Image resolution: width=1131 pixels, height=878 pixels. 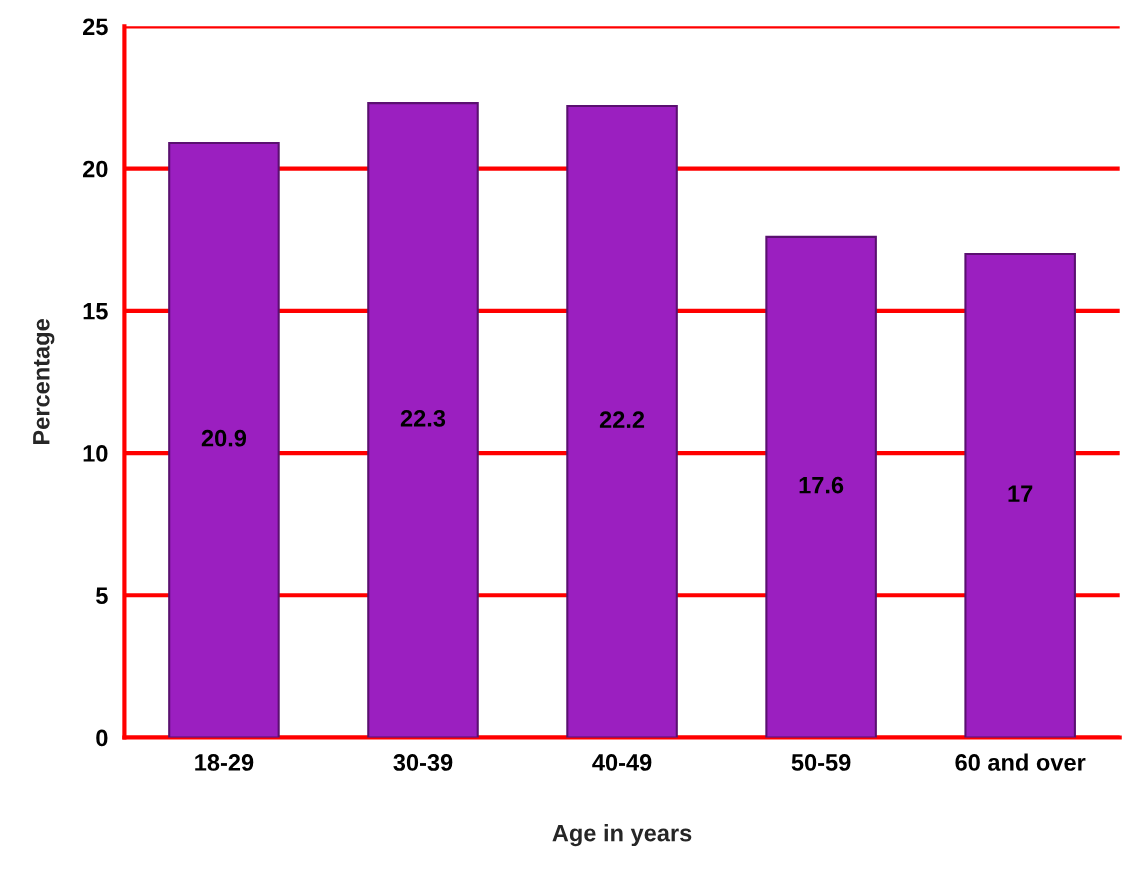 What do you see at coordinates (95, 453) in the screenshot?
I see `y-tick-label: 10` at bounding box center [95, 453].